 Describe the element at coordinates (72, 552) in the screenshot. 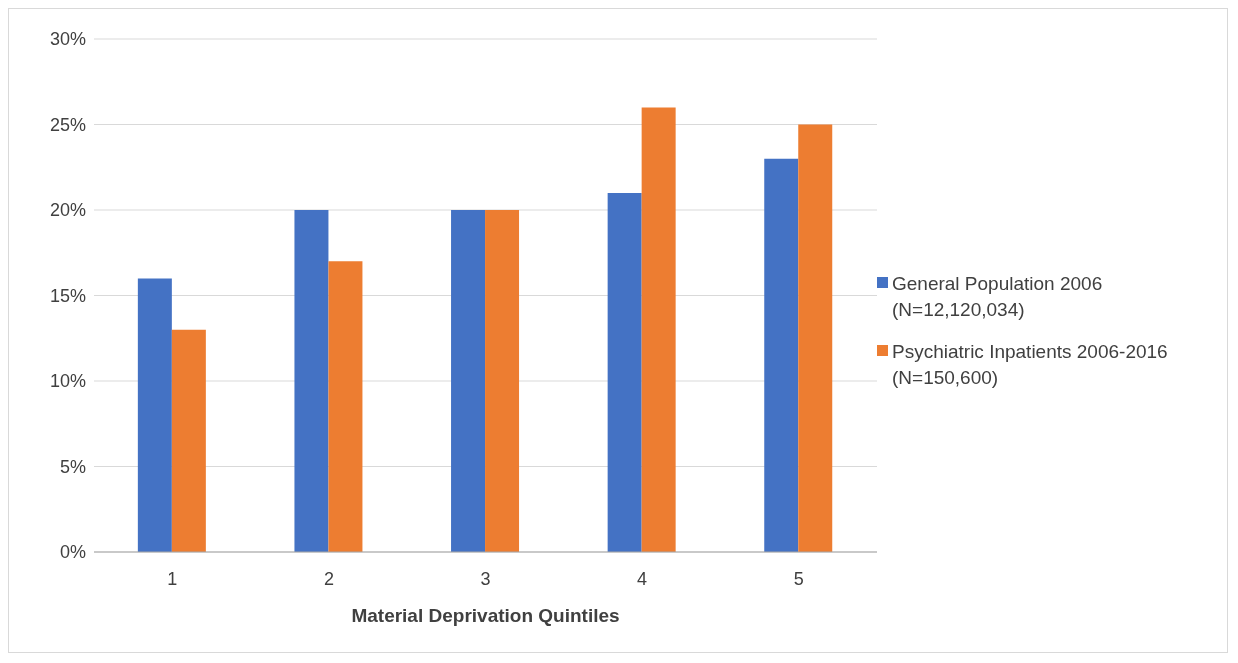

I see `y-tick-label: 0%` at that location.